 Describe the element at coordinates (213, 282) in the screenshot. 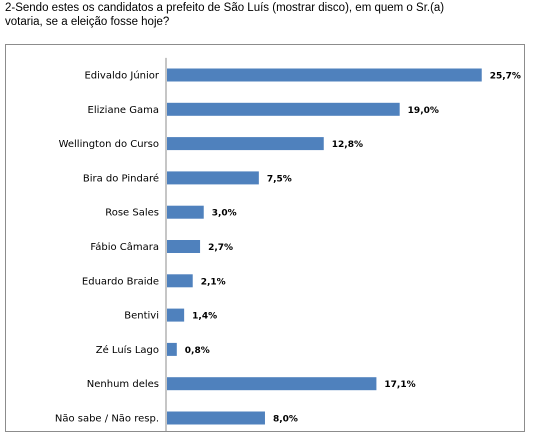

I see `value-label: 2,1%` at that location.